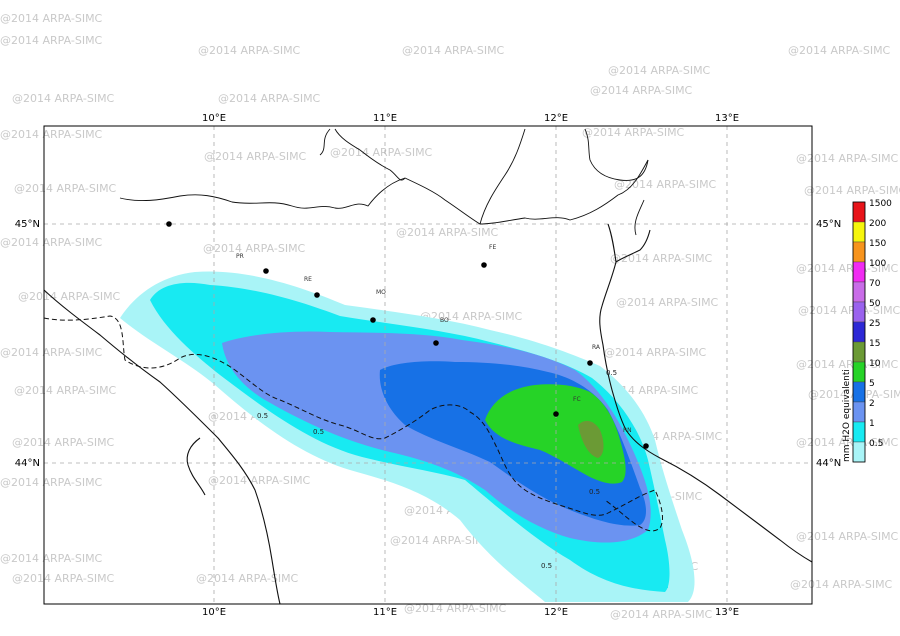 The width and height of the screenshot is (900, 636). Describe the element at coordinates (875, 284) in the screenshot. I see `legend-label: 70` at that location.